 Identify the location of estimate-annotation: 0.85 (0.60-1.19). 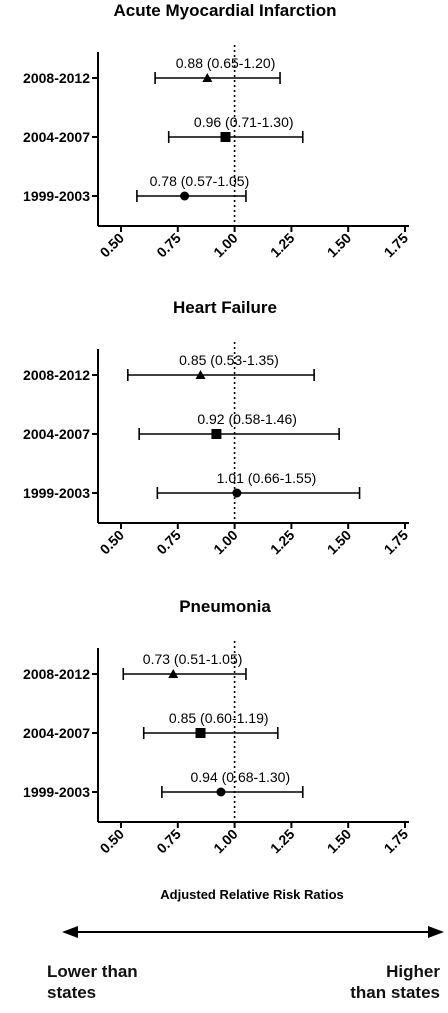
(219, 718).